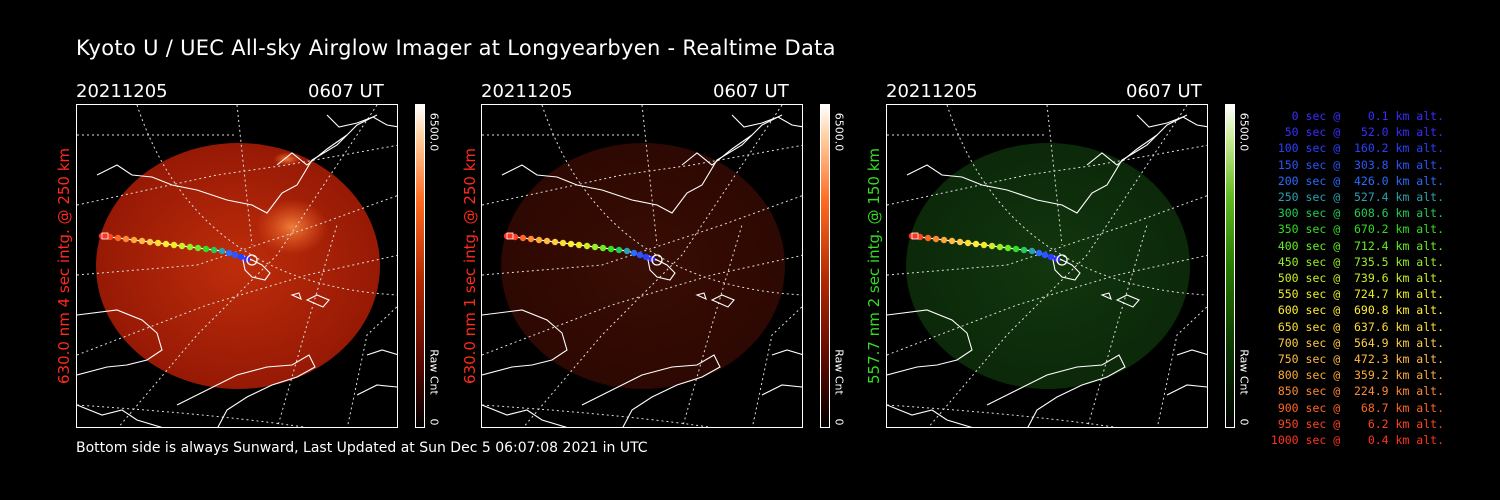 This screenshot has height=500, width=1500. I want to click on legend-row: 450 sec @ 735.5 km alt., so click(1357, 261).